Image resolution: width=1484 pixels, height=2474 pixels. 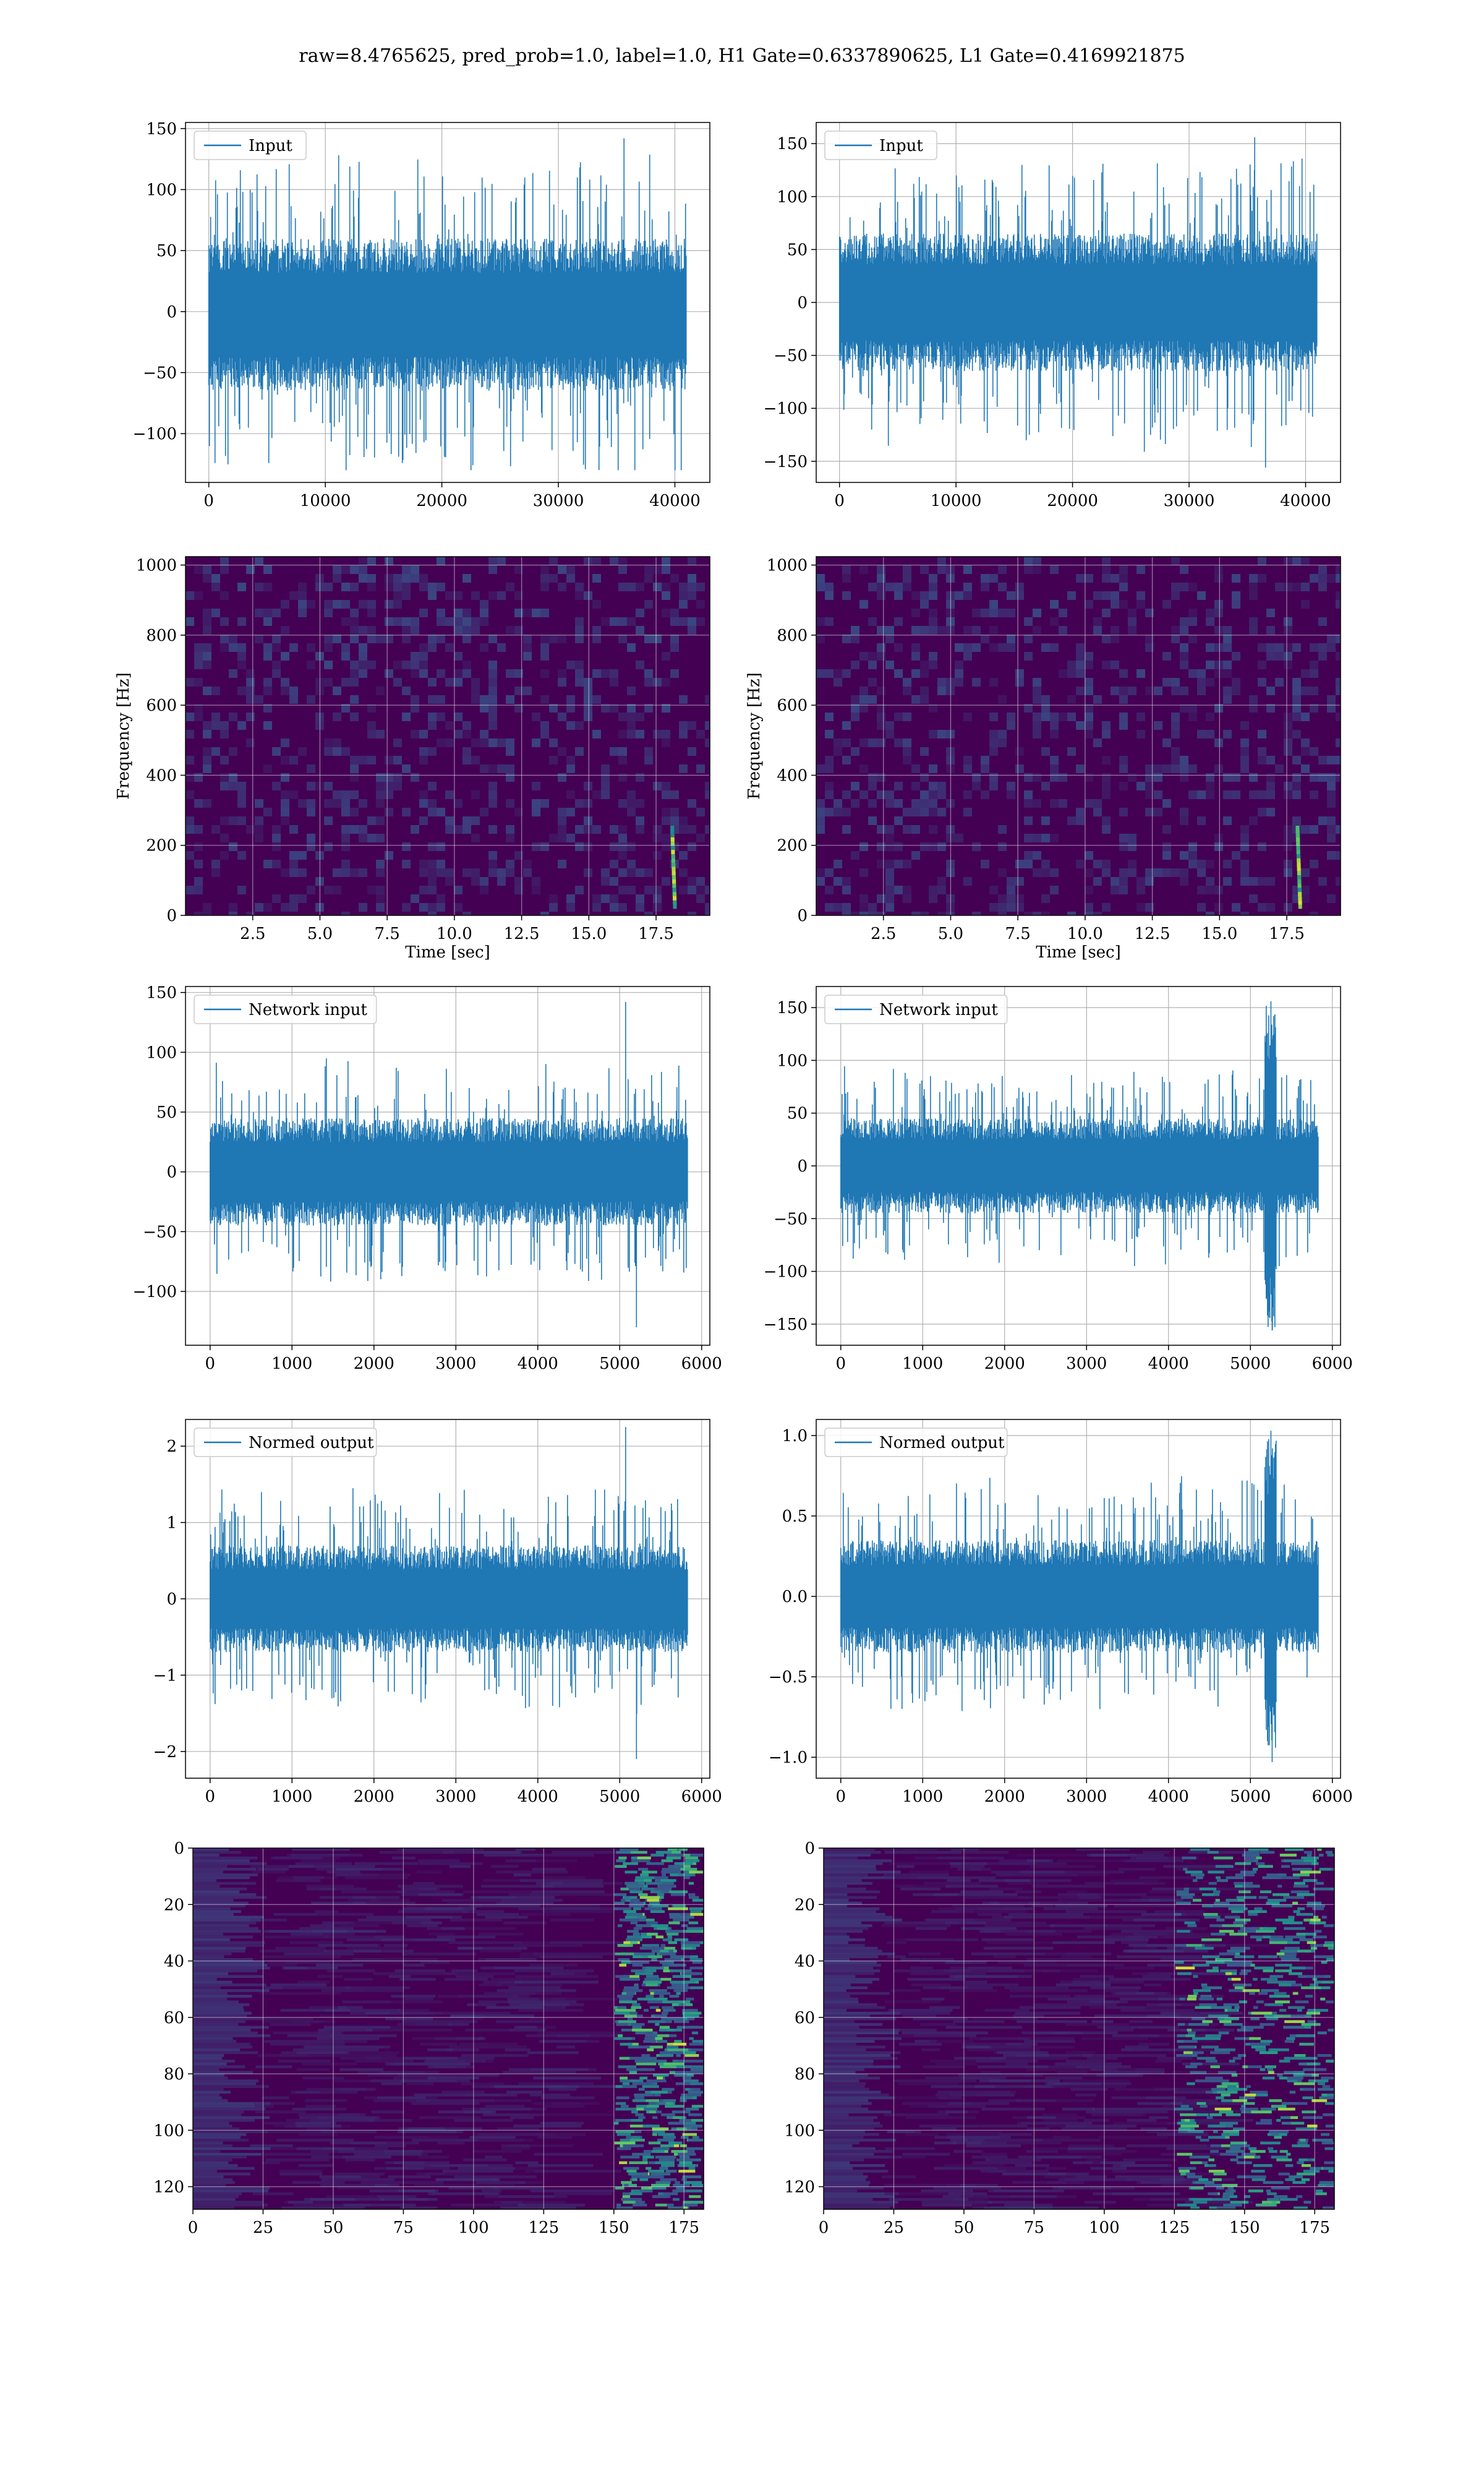 I want to click on l1-input-ytick-label: −50, so click(x=791, y=356).